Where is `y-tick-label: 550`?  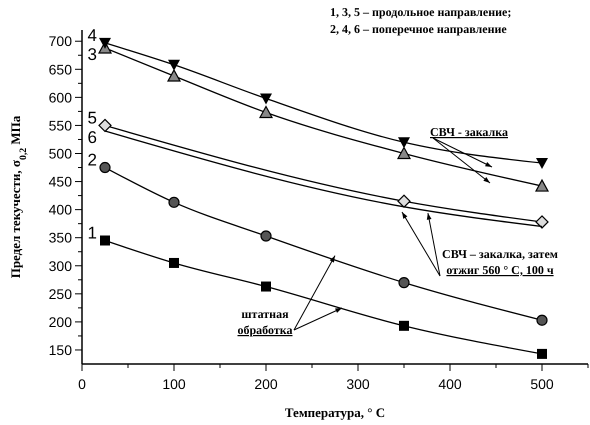
y-tick-label: 550 is located at coordinates (60, 125).